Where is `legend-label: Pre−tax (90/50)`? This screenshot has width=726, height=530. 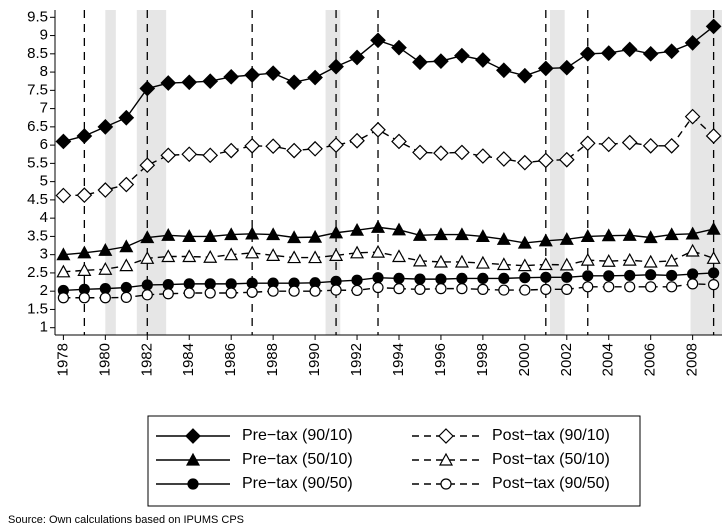
legend-label: Pre−tax (90/50) is located at coordinates (297, 483).